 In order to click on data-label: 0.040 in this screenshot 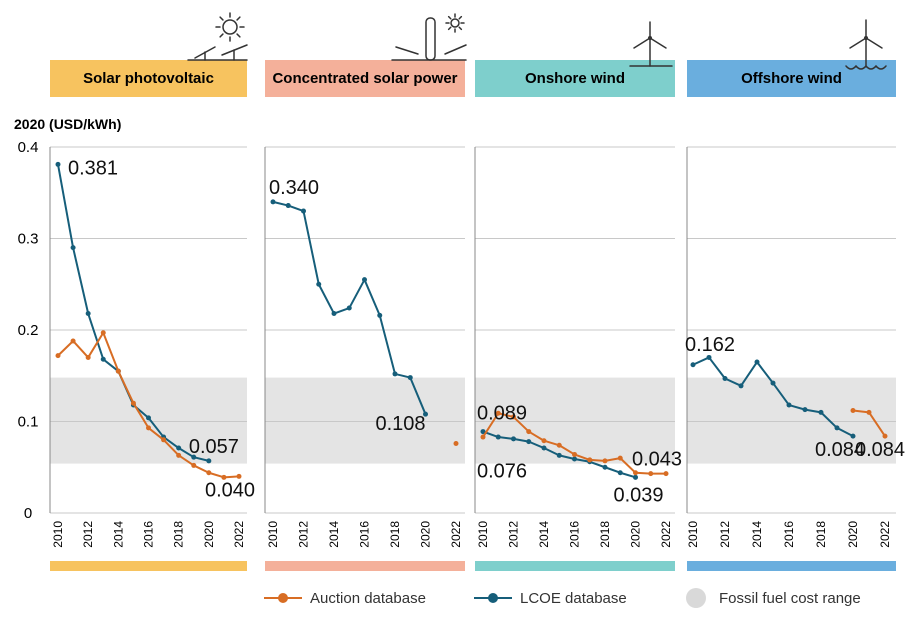, I will do `click(230, 490)`.